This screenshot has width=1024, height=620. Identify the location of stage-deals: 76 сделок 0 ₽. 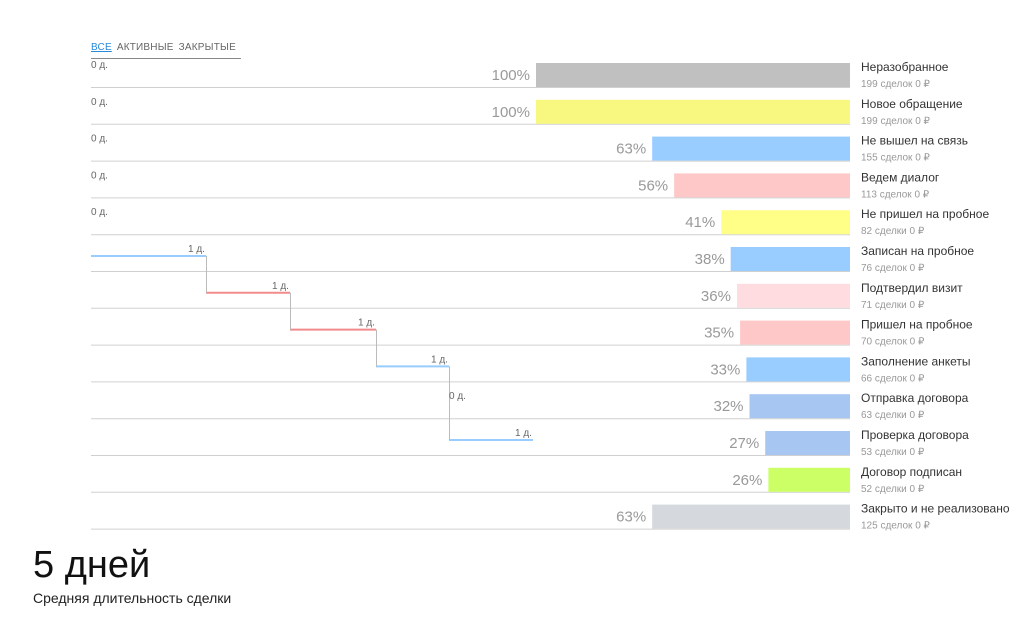
(893, 268).